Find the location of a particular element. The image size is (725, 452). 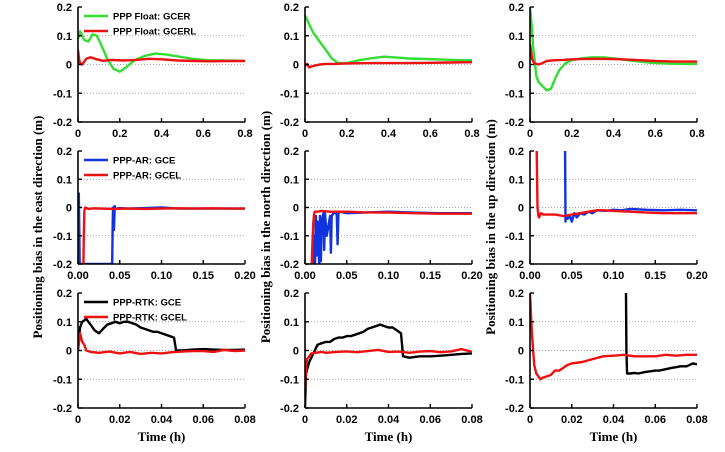

legend-label: PPP-AR: GCEL is located at coordinates (147, 176).